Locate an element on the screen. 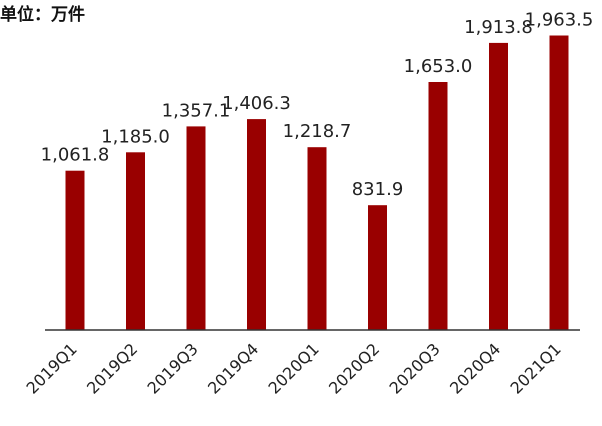 This screenshot has width=602, height=426. value-label-2019Q2: 1,185.0 is located at coordinates (135, 136).